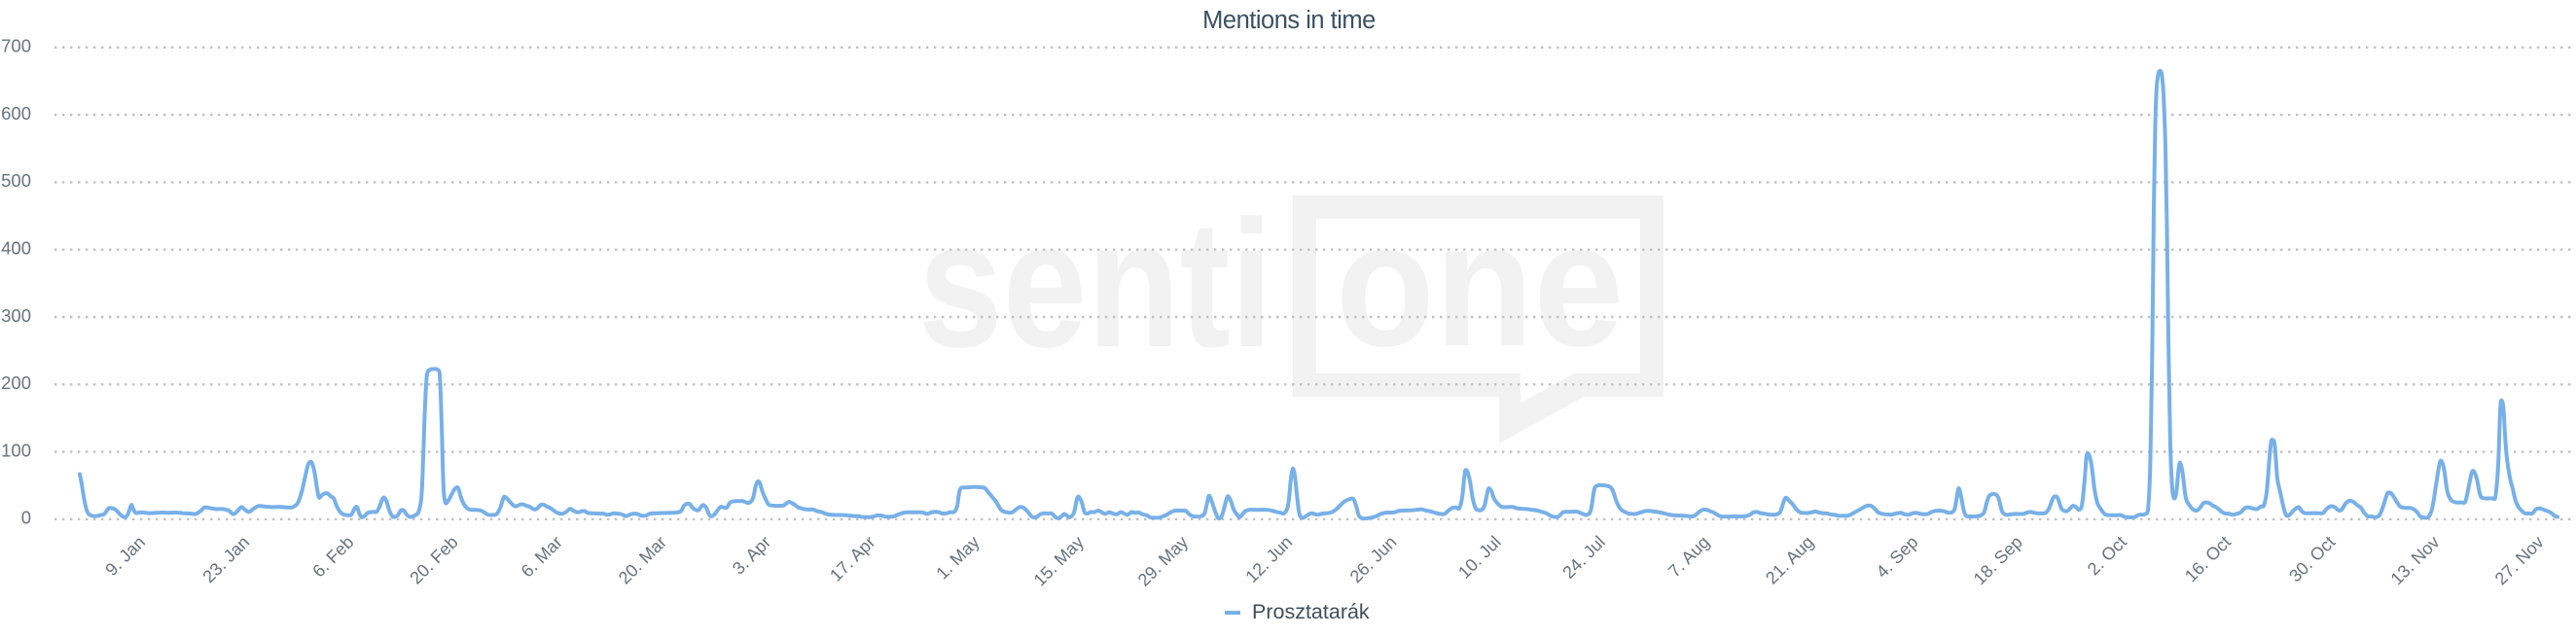 The image size is (2576, 638). What do you see at coordinates (16, 450) in the screenshot?
I see `svg-text: 100` at bounding box center [16, 450].